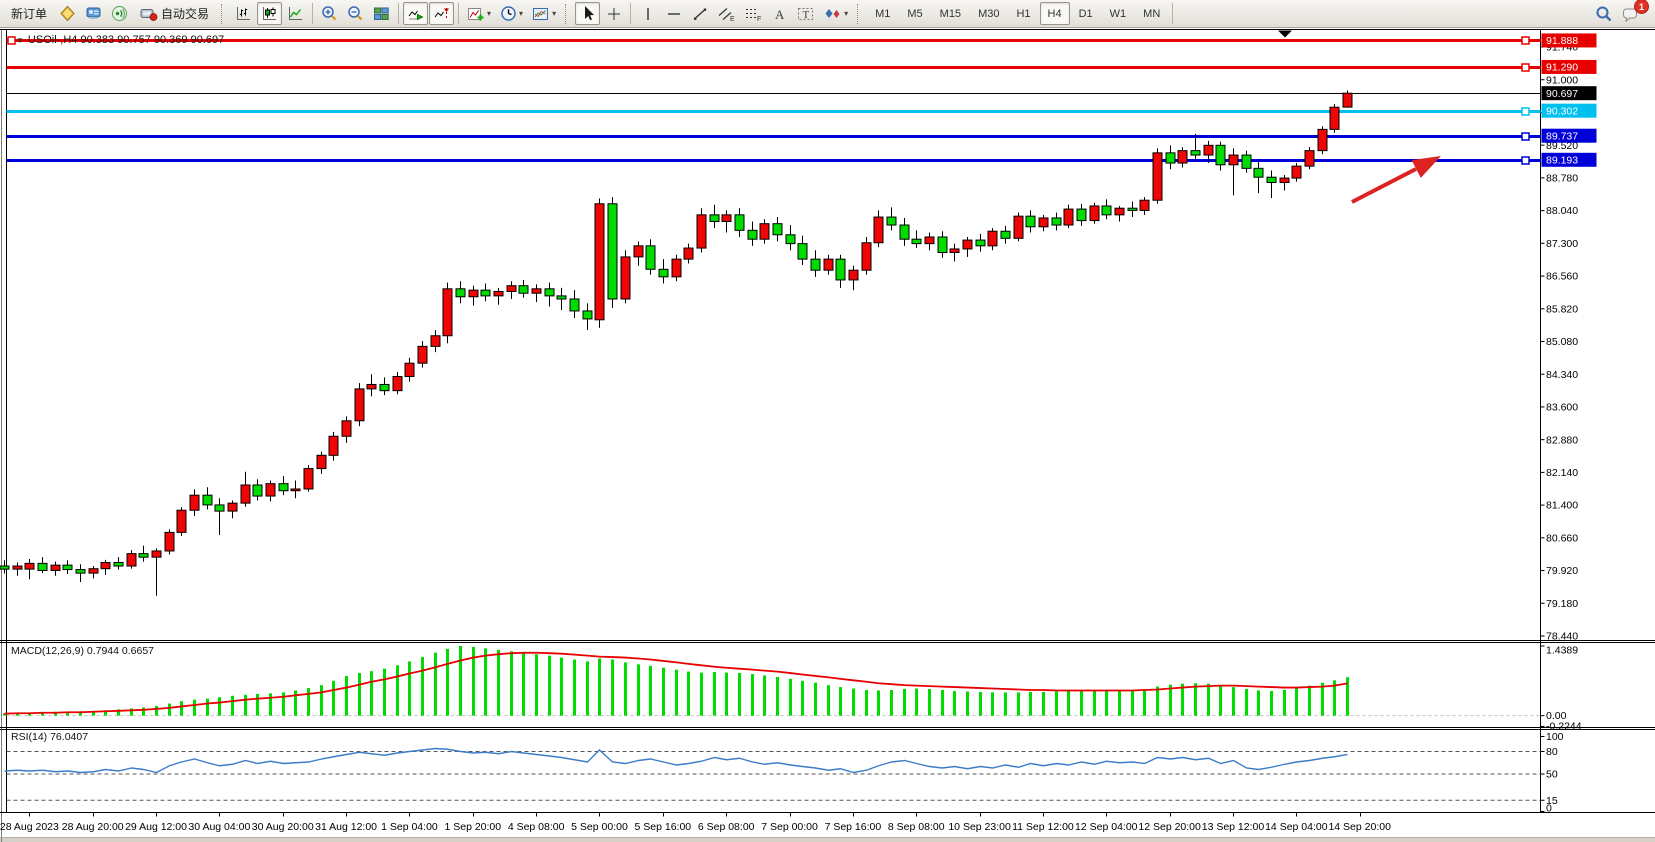 The height and width of the screenshot is (842, 1655). I want to click on crosshair-button, so click(613, 13).